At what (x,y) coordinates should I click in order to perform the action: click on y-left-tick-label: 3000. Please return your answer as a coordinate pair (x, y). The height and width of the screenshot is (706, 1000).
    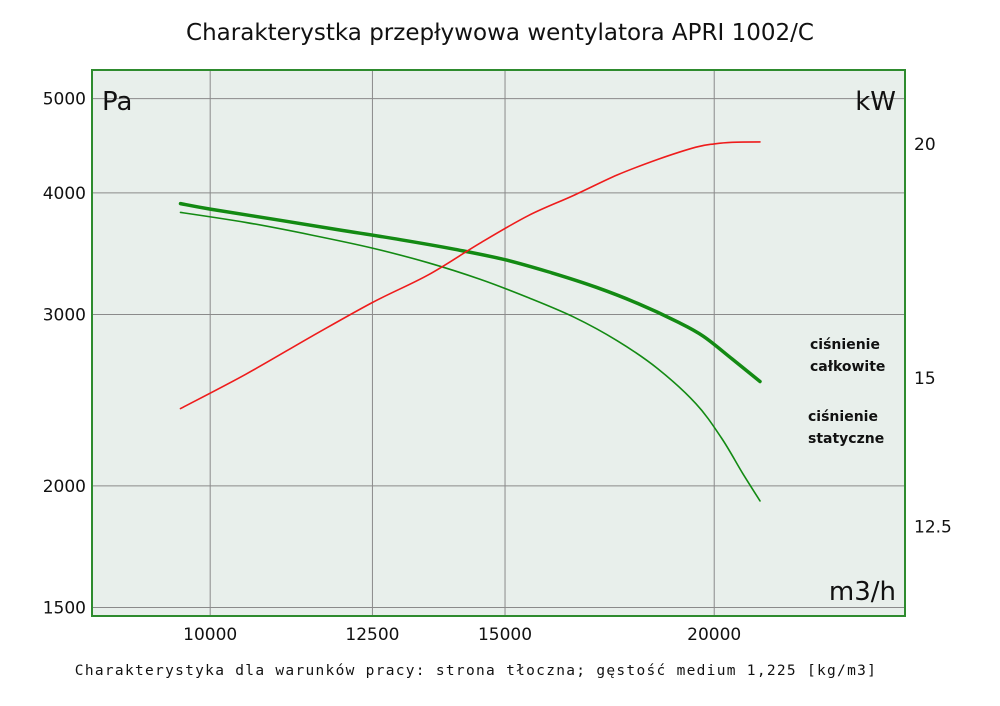
    Looking at the image, I should click on (64, 315).